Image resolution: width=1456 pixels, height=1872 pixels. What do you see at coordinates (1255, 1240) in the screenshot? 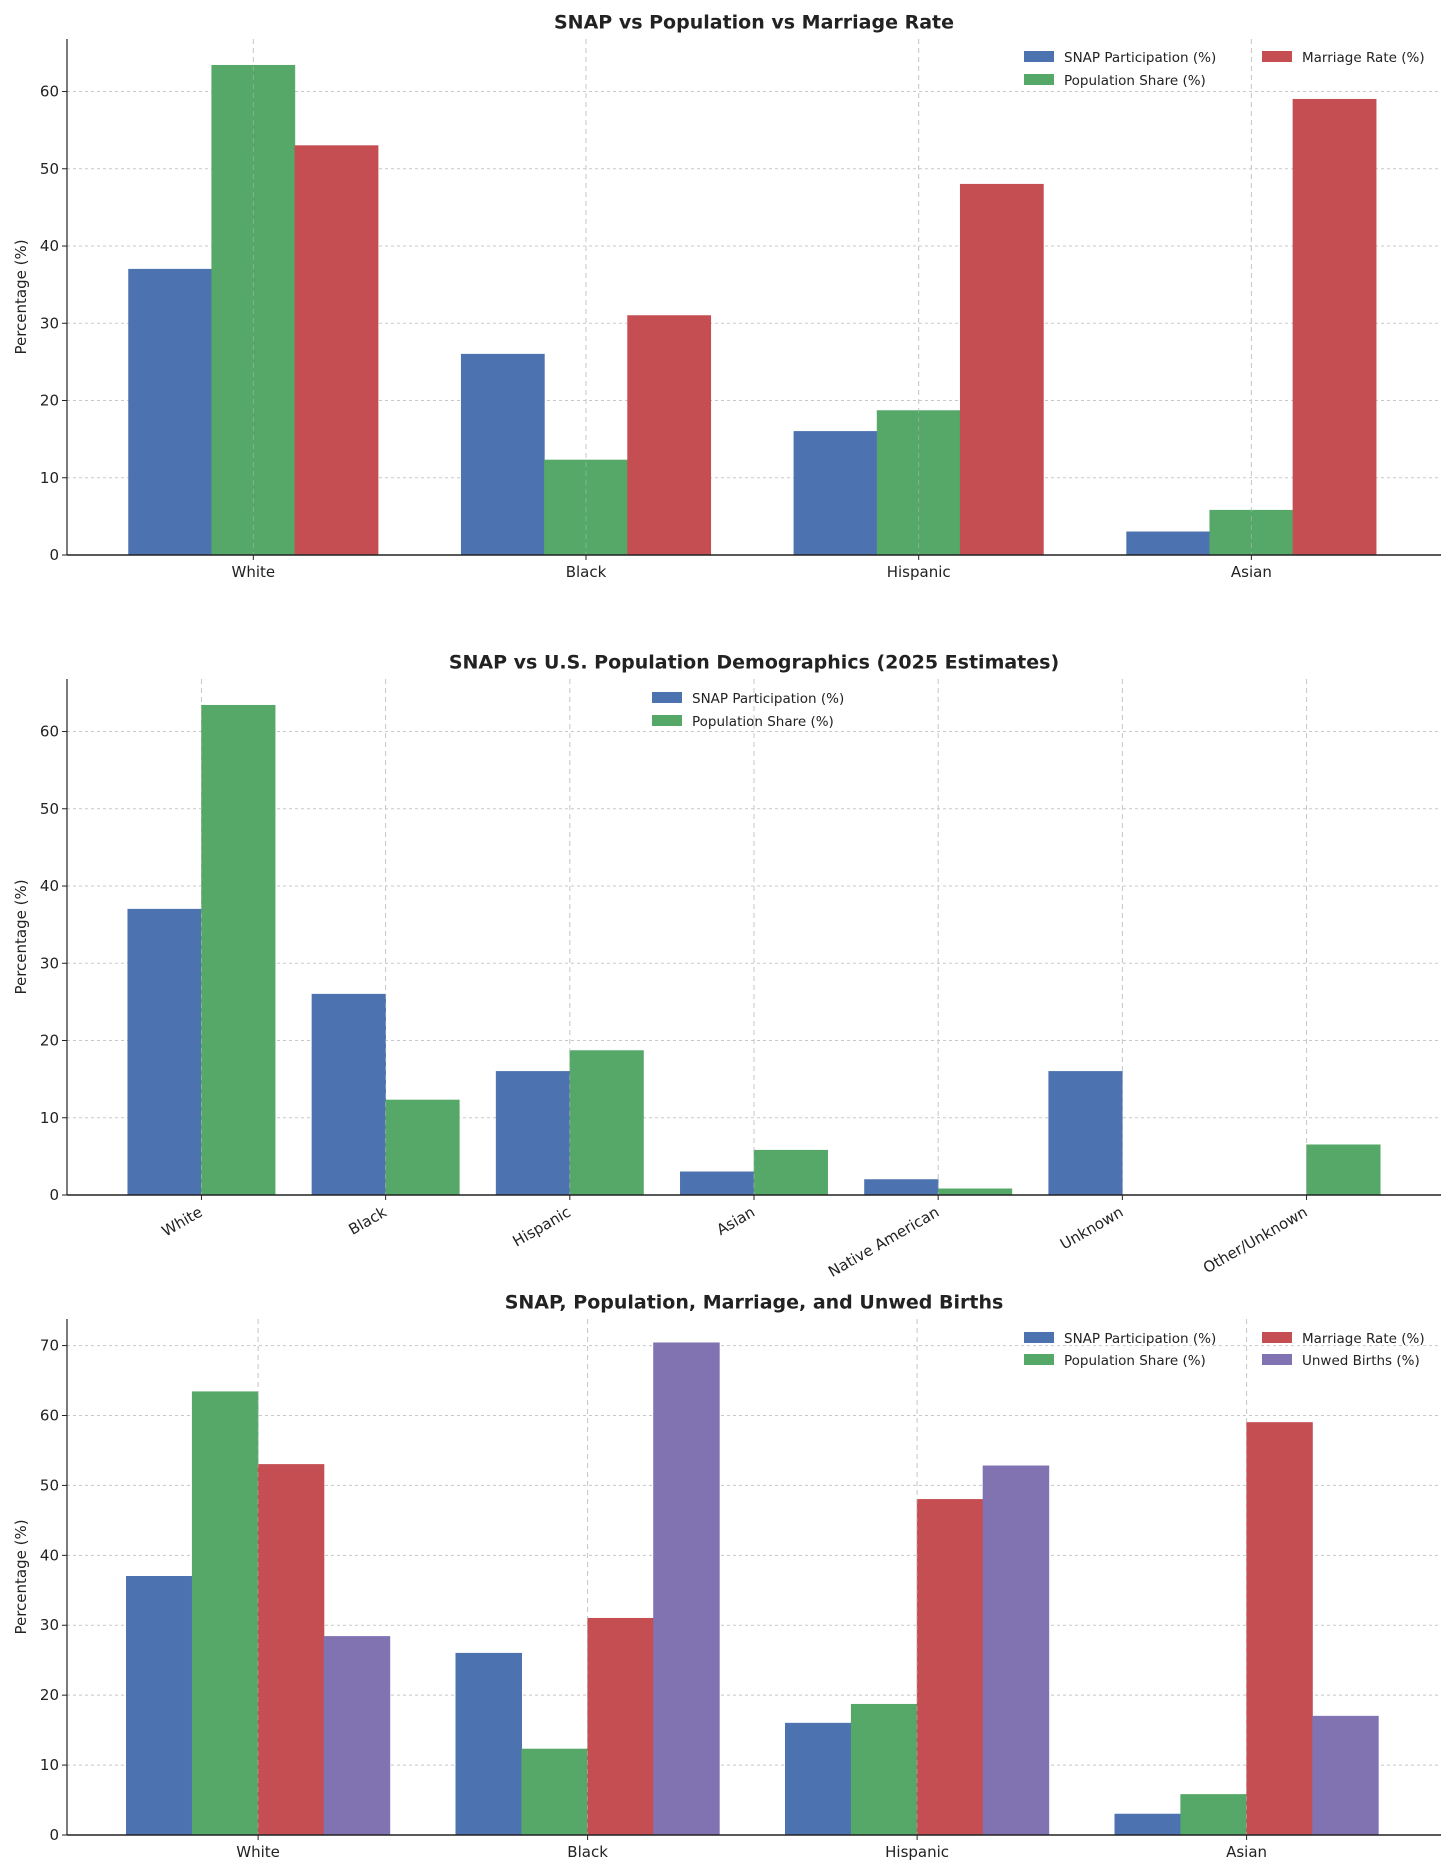
I see `x-tick-label: Other/Unknown` at bounding box center [1255, 1240].